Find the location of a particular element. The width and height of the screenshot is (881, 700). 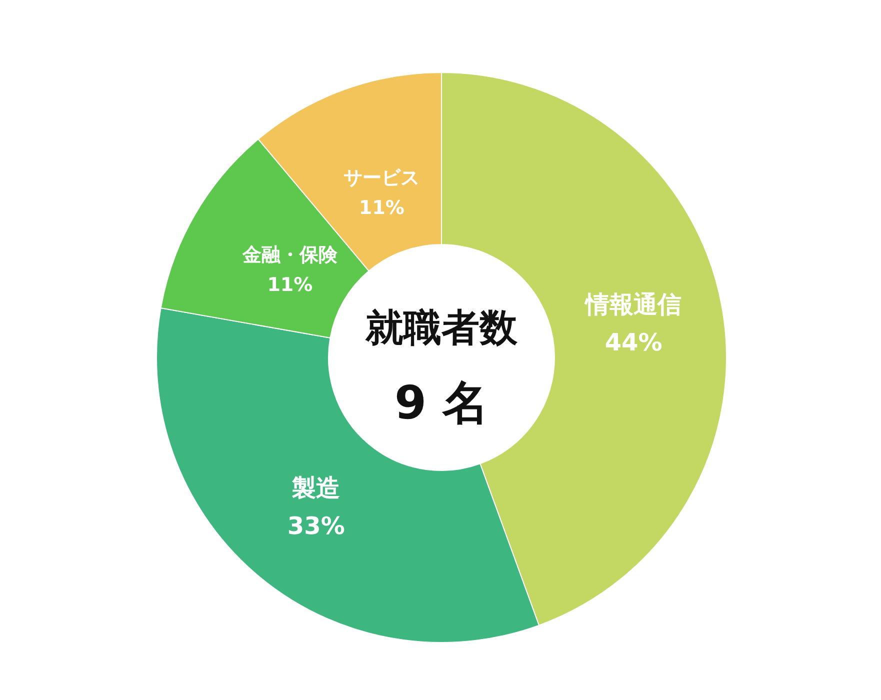

text: 就職者数 is located at coordinates (441, 328).